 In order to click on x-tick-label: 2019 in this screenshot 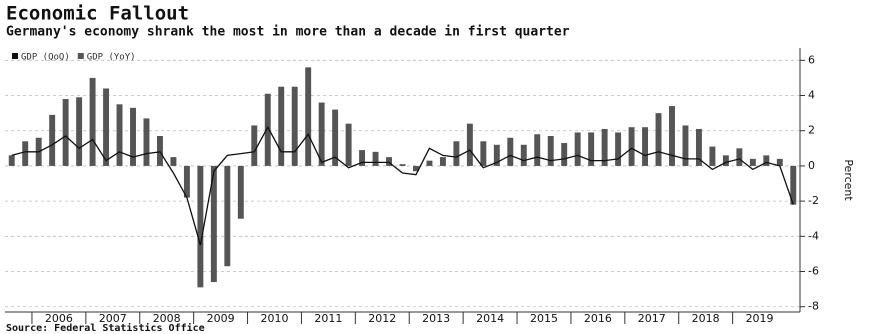, I will do `click(760, 318)`.